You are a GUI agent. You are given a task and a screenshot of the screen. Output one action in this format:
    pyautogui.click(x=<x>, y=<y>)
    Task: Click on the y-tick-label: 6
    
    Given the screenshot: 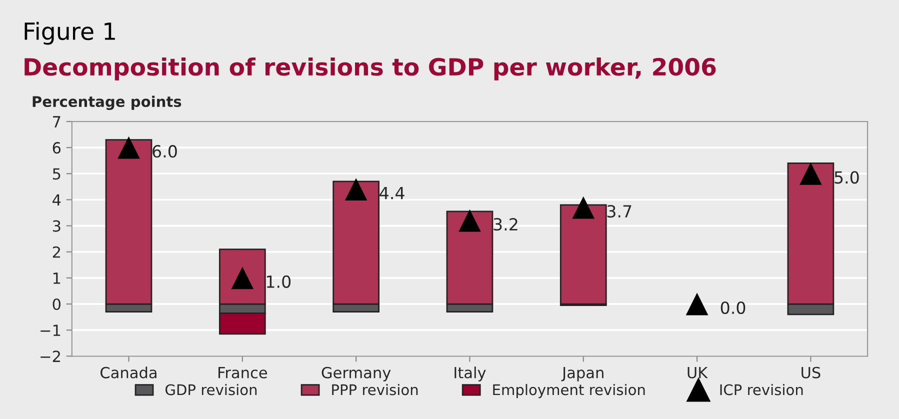 What is the action you would take?
    pyautogui.click(x=56, y=148)
    